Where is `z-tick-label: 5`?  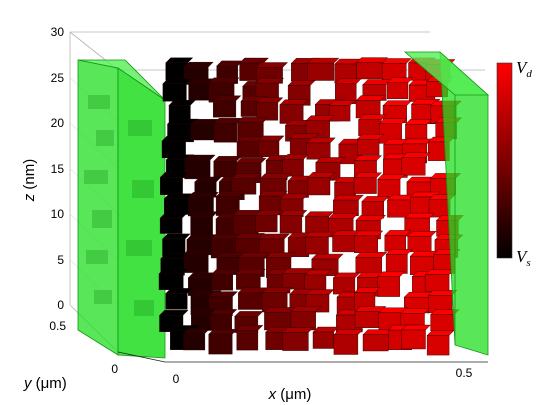
z-tick-label: 5 is located at coordinates (60, 260).